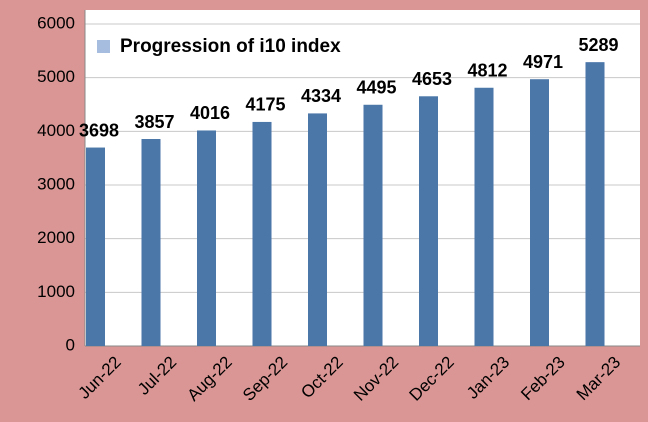  I want to click on y-tick-label: 5000, so click(56, 76).